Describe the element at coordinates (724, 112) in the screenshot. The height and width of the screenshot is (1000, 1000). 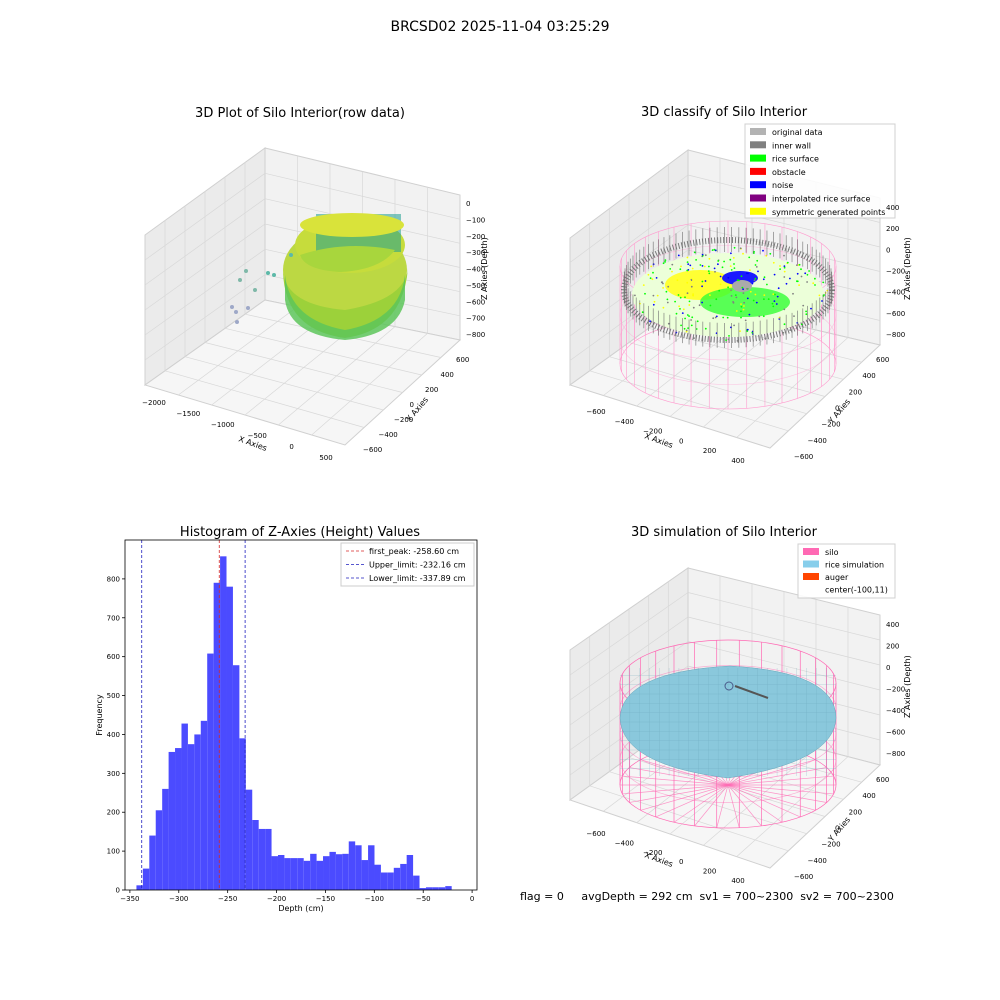
I see `panel2-title: 3D classify of Silo Interior` at that location.